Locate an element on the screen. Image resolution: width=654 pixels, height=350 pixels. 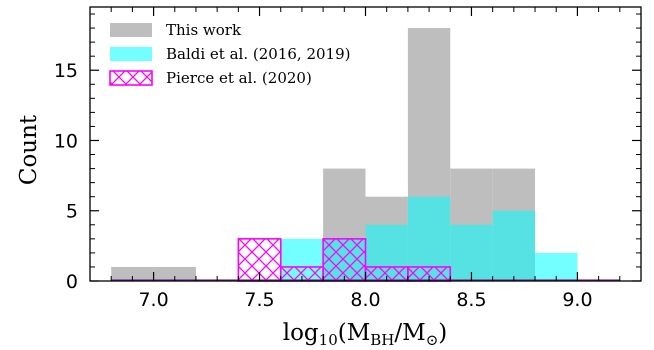
legend-label-pierce: Pierce et al. (2020) is located at coordinates (239, 78).